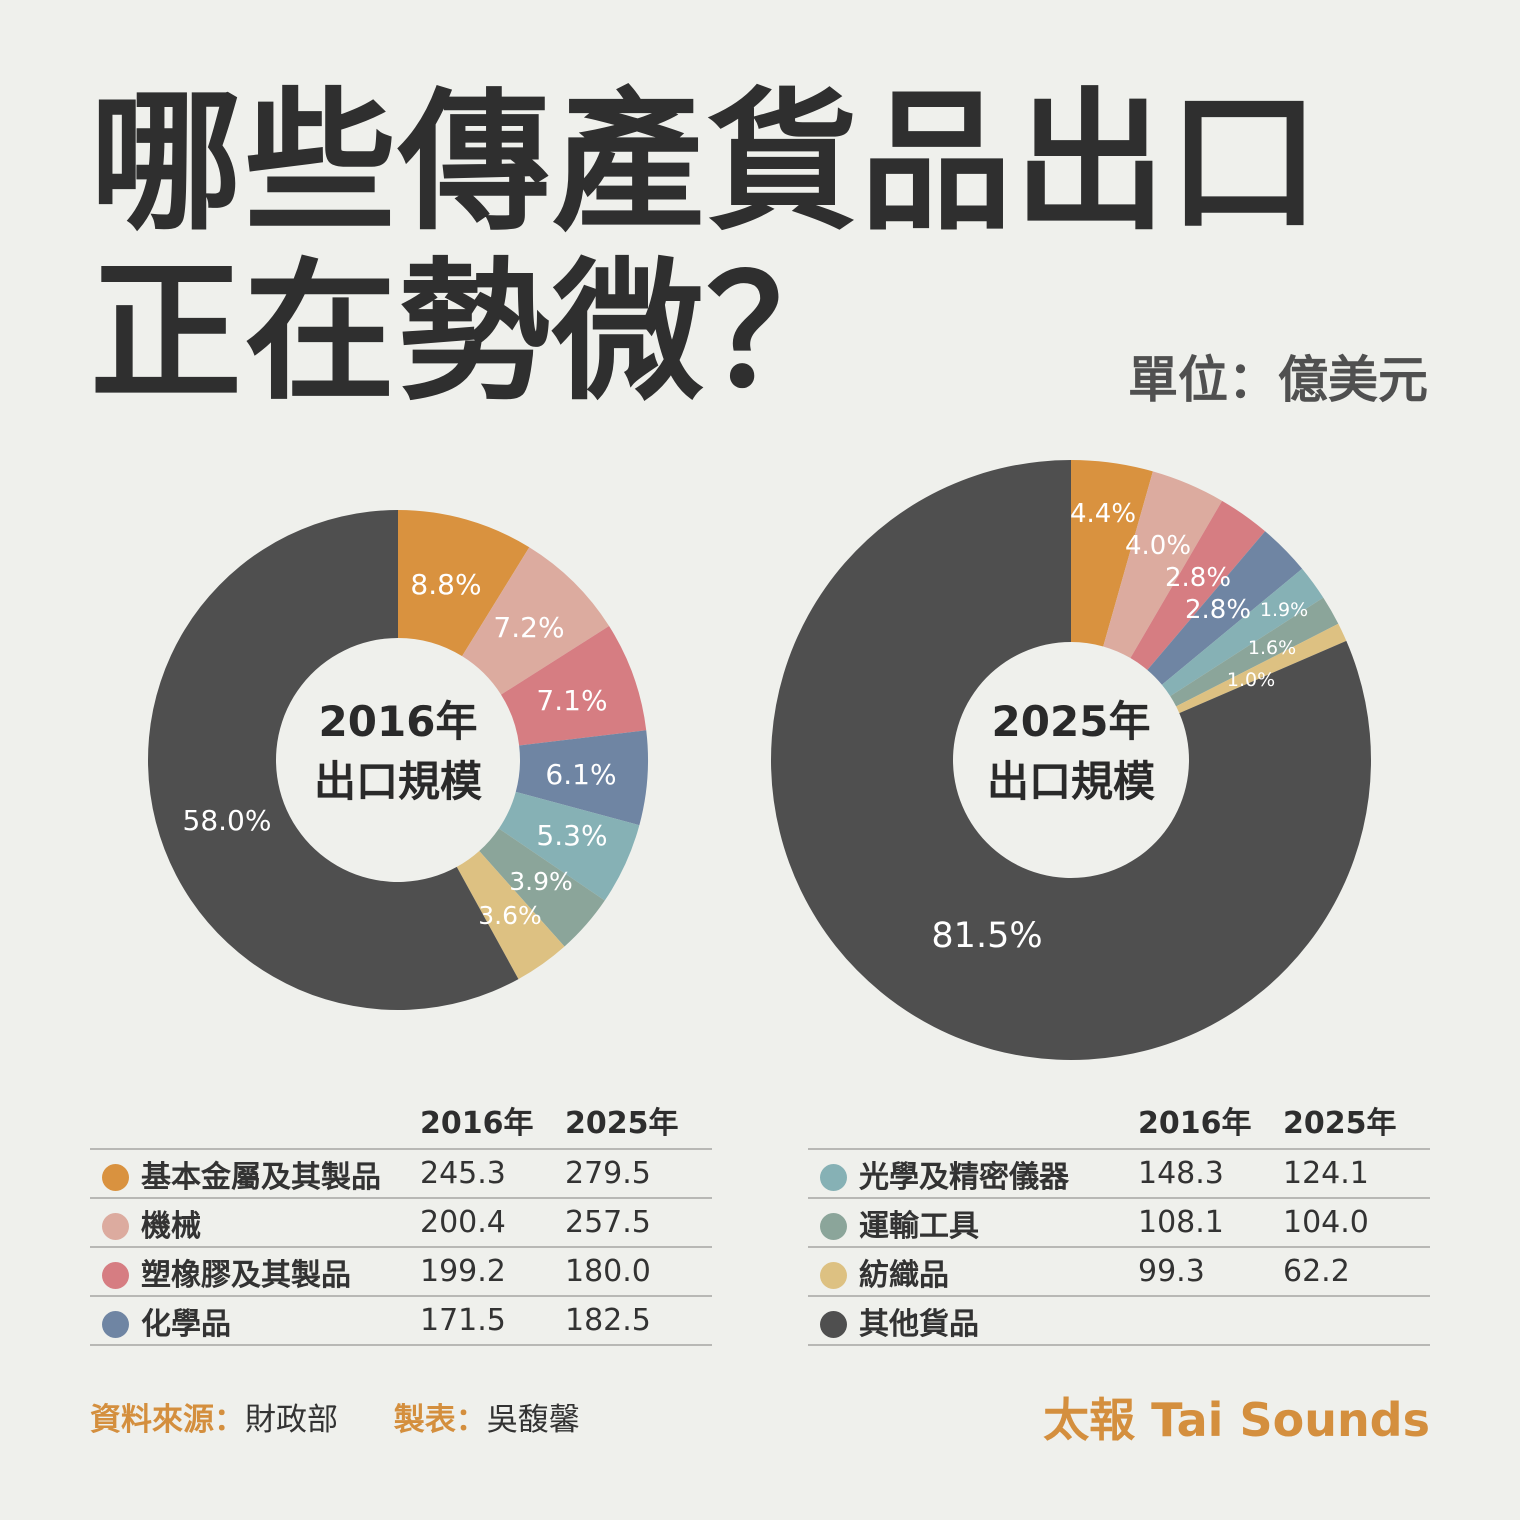  What do you see at coordinates (1198, 578) in the screenshot?
I see `slice-label-plastics: 2.8%` at bounding box center [1198, 578].